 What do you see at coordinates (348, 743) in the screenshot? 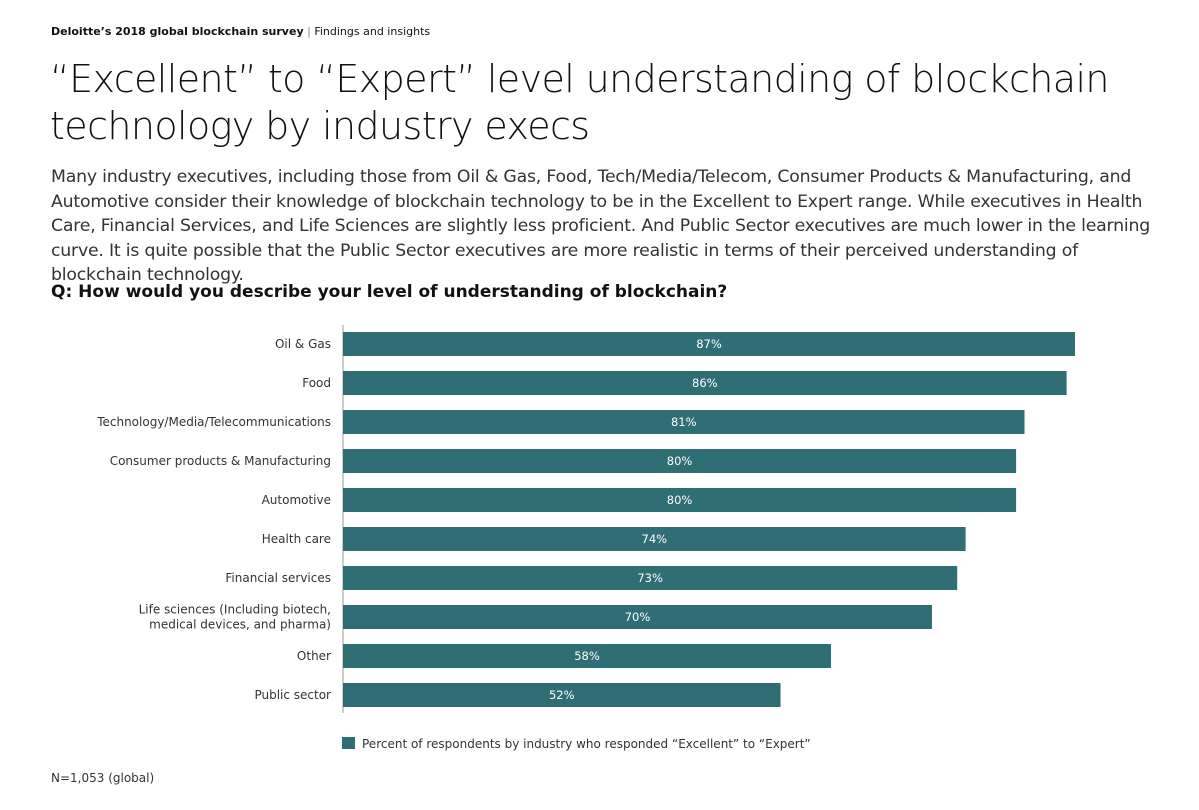
I see `legend-swatch` at bounding box center [348, 743].